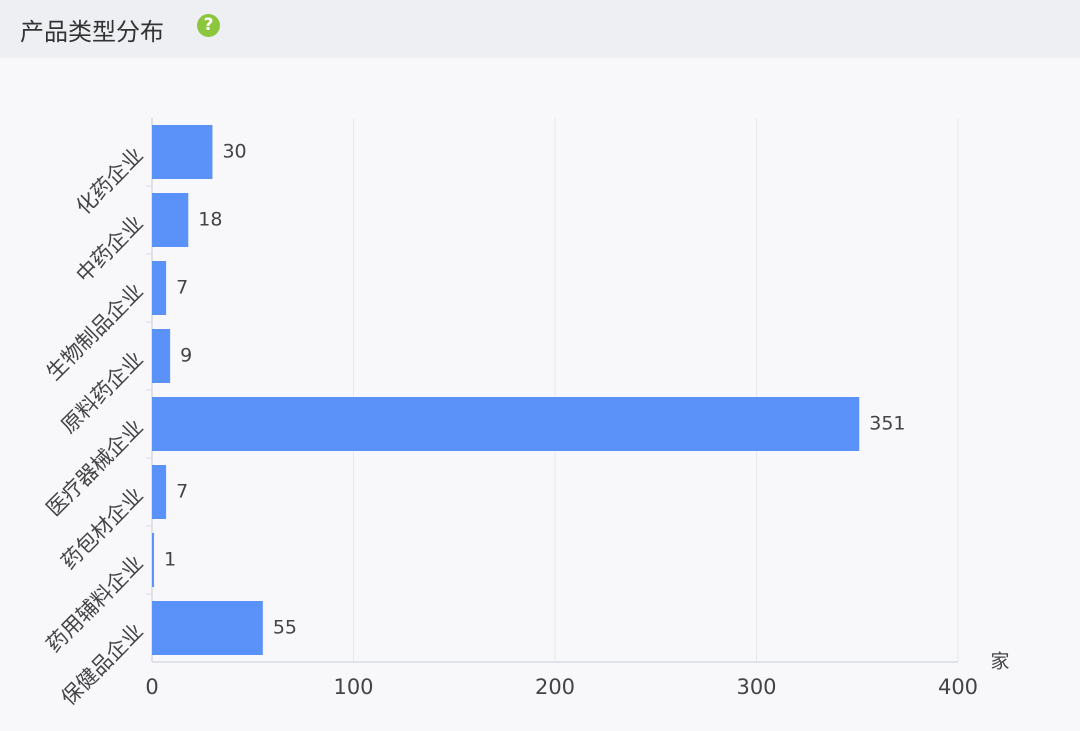  Describe the element at coordinates (109, 249) in the screenshot. I see `y-tick-label: 中药企业` at that location.